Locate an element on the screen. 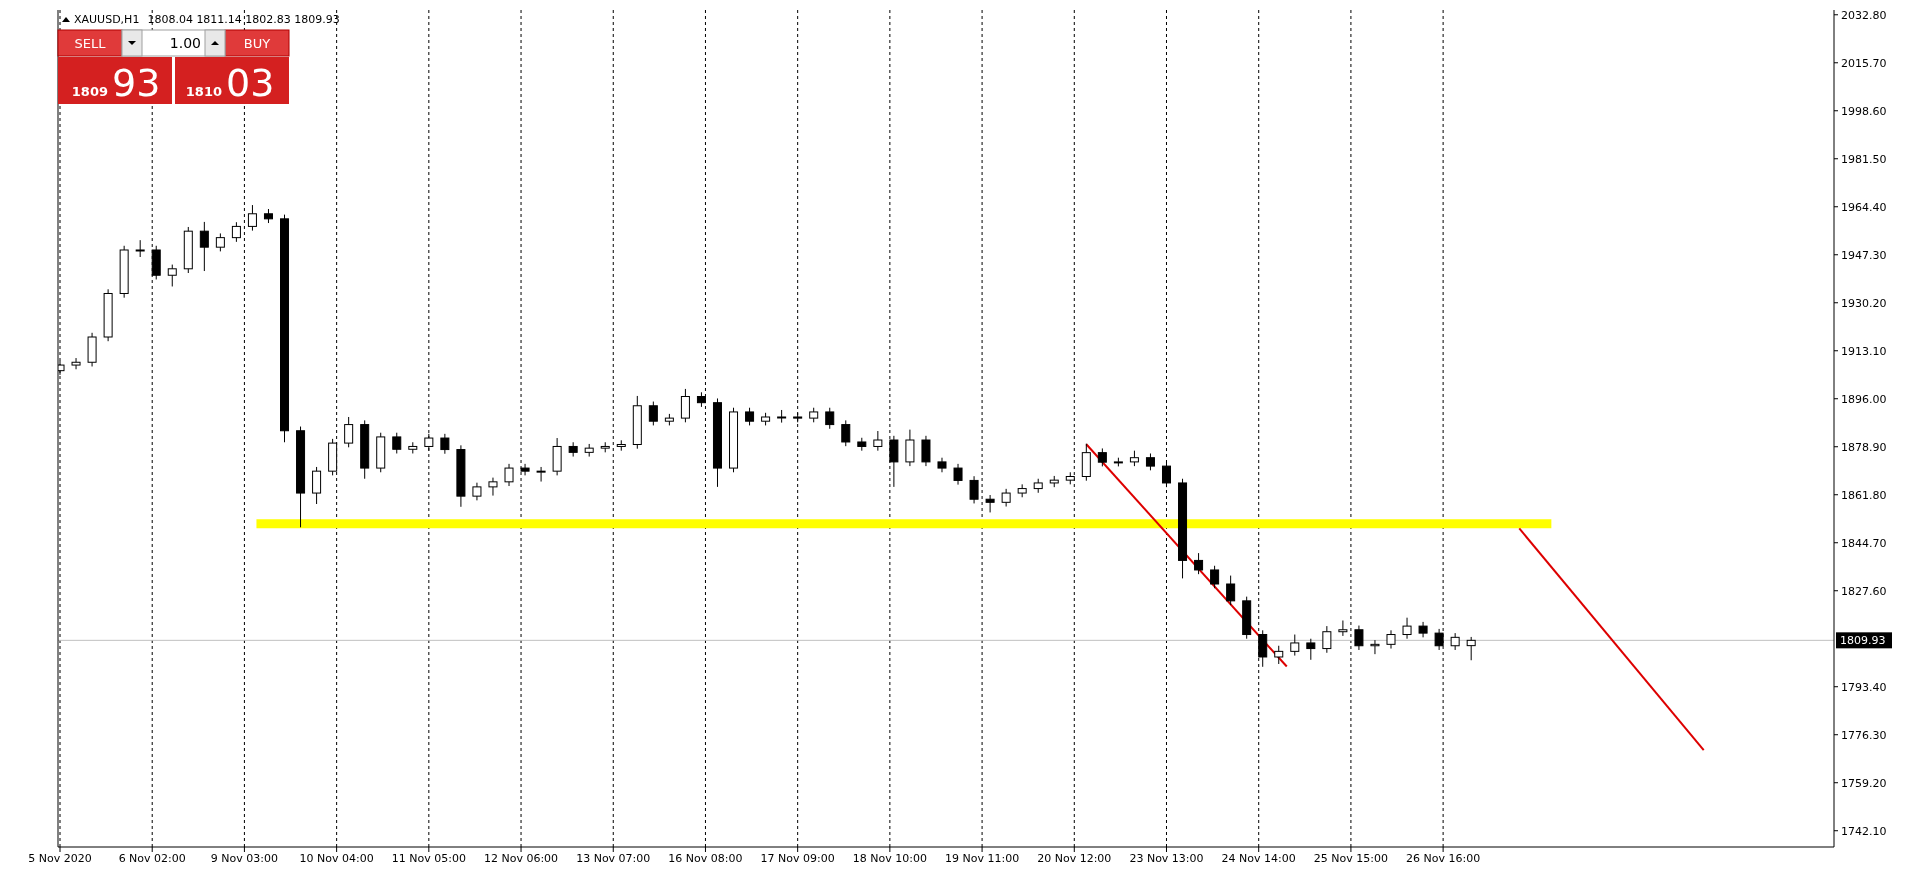 The width and height of the screenshot is (1920, 875). annotation: BUY is located at coordinates (257, 43).